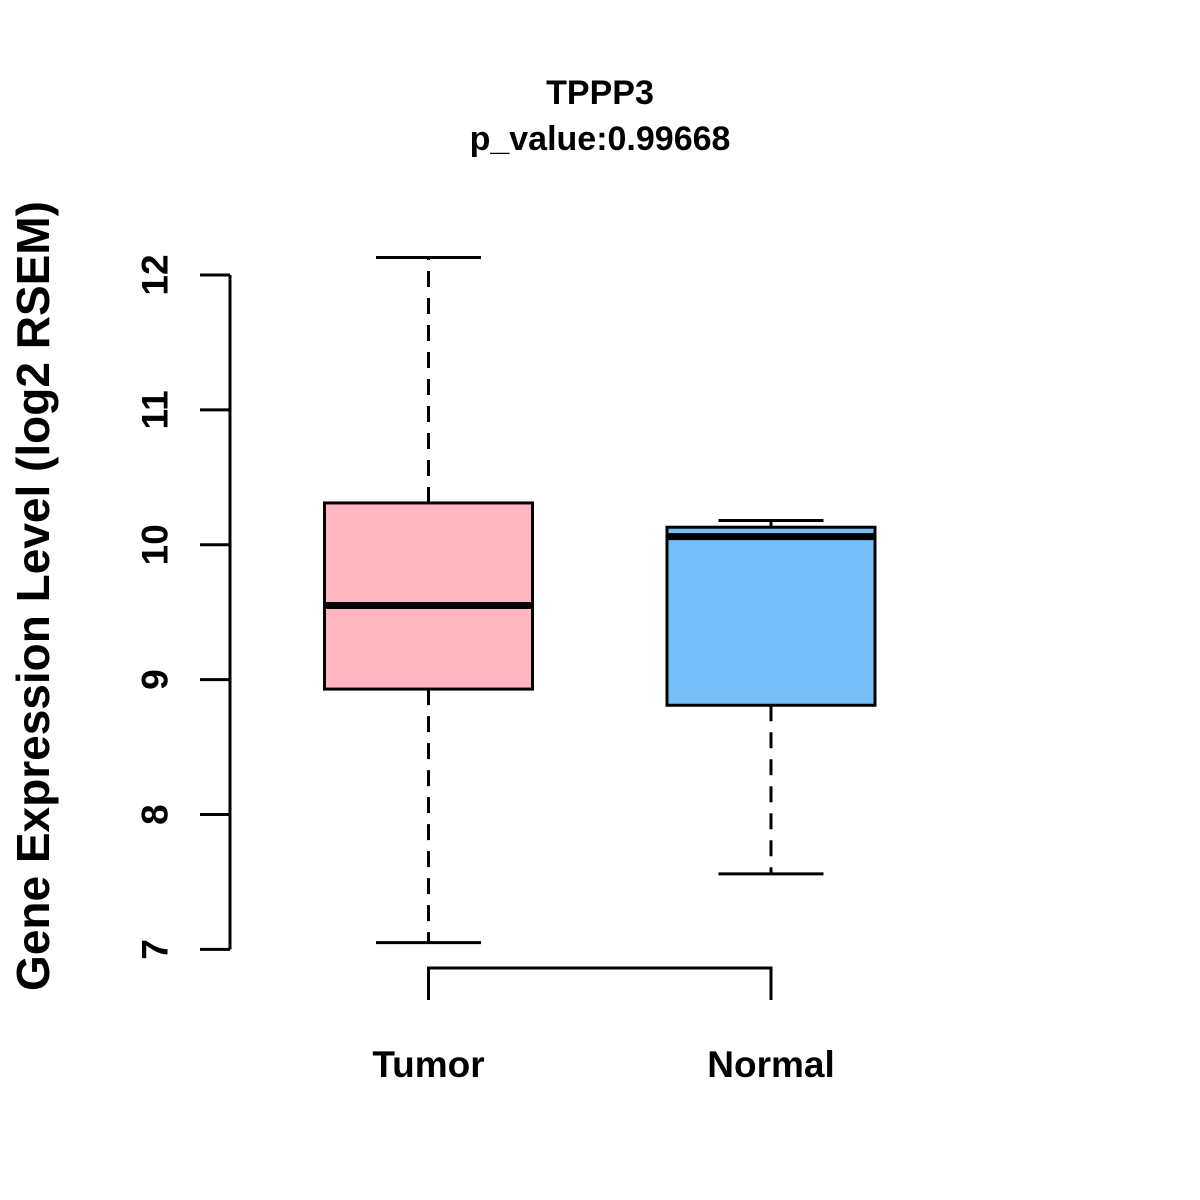 The width and height of the screenshot is (1200, 1200). Describe the element at coordinates (600, 983) in the screenshot. I see `x-axis-bracket` at that location.